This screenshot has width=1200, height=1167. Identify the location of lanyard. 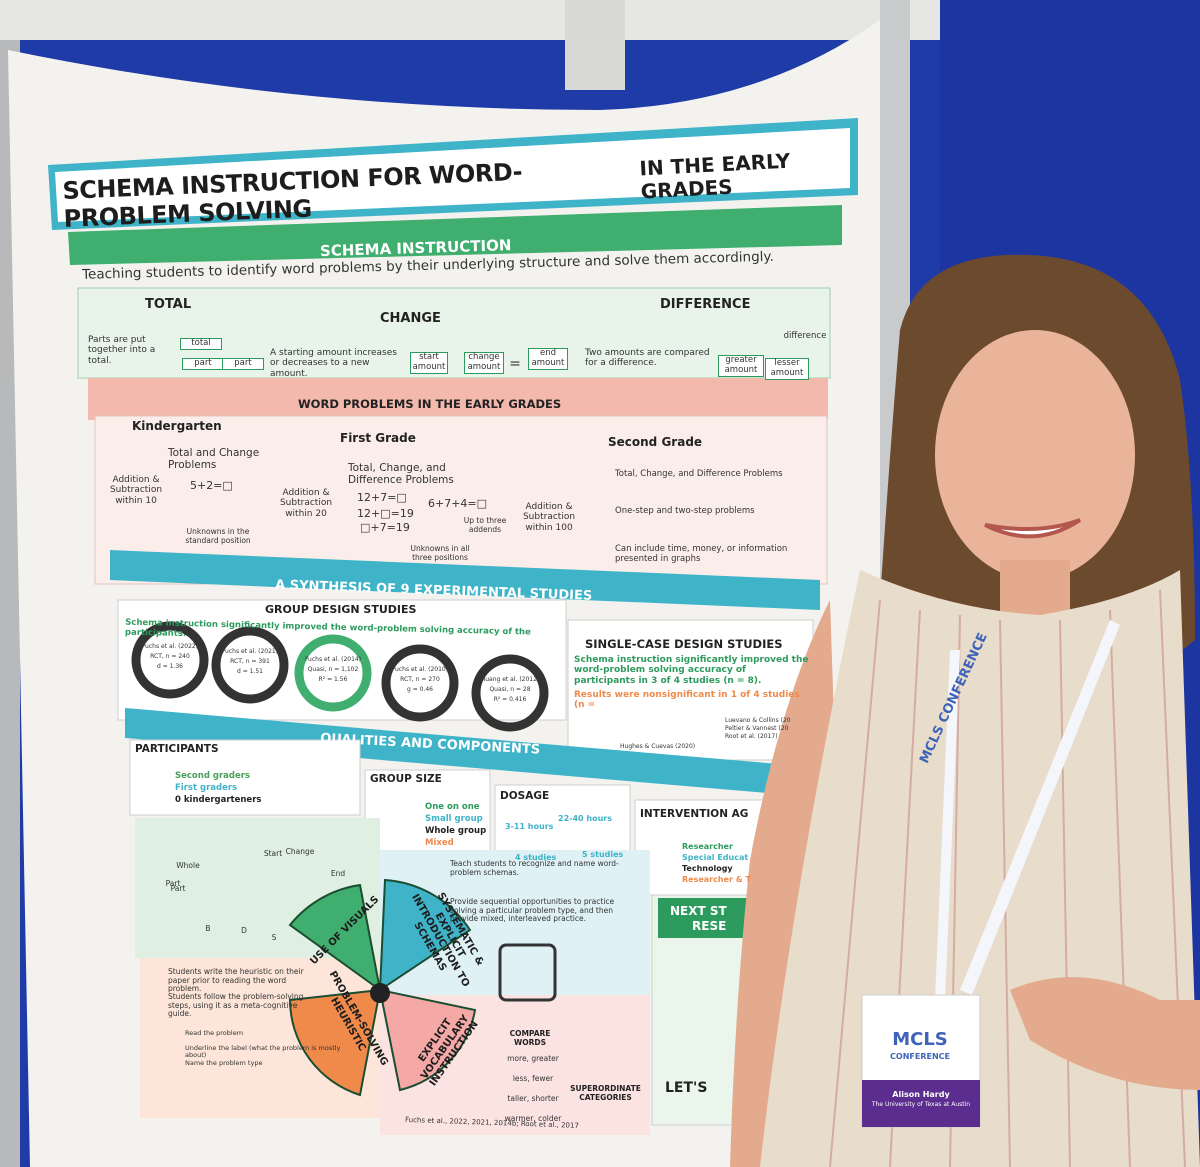
(1027, 810).